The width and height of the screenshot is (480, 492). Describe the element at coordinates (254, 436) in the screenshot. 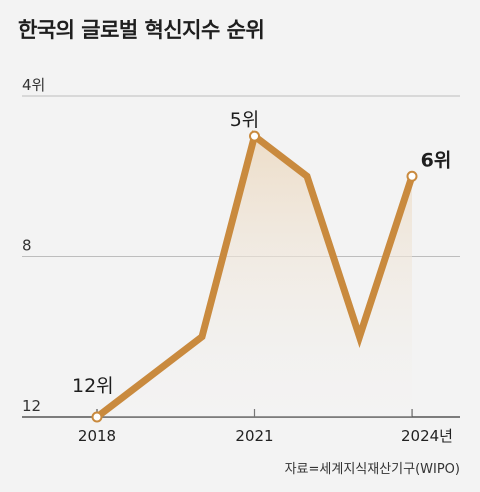

I see `x-tick-label: 2021` at that location.